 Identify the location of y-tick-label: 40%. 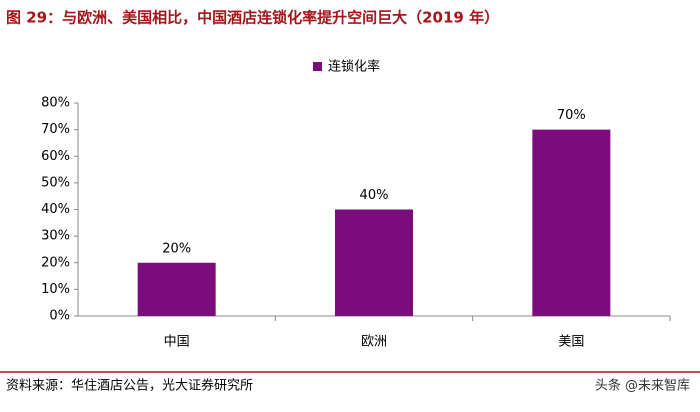
(55, 209).